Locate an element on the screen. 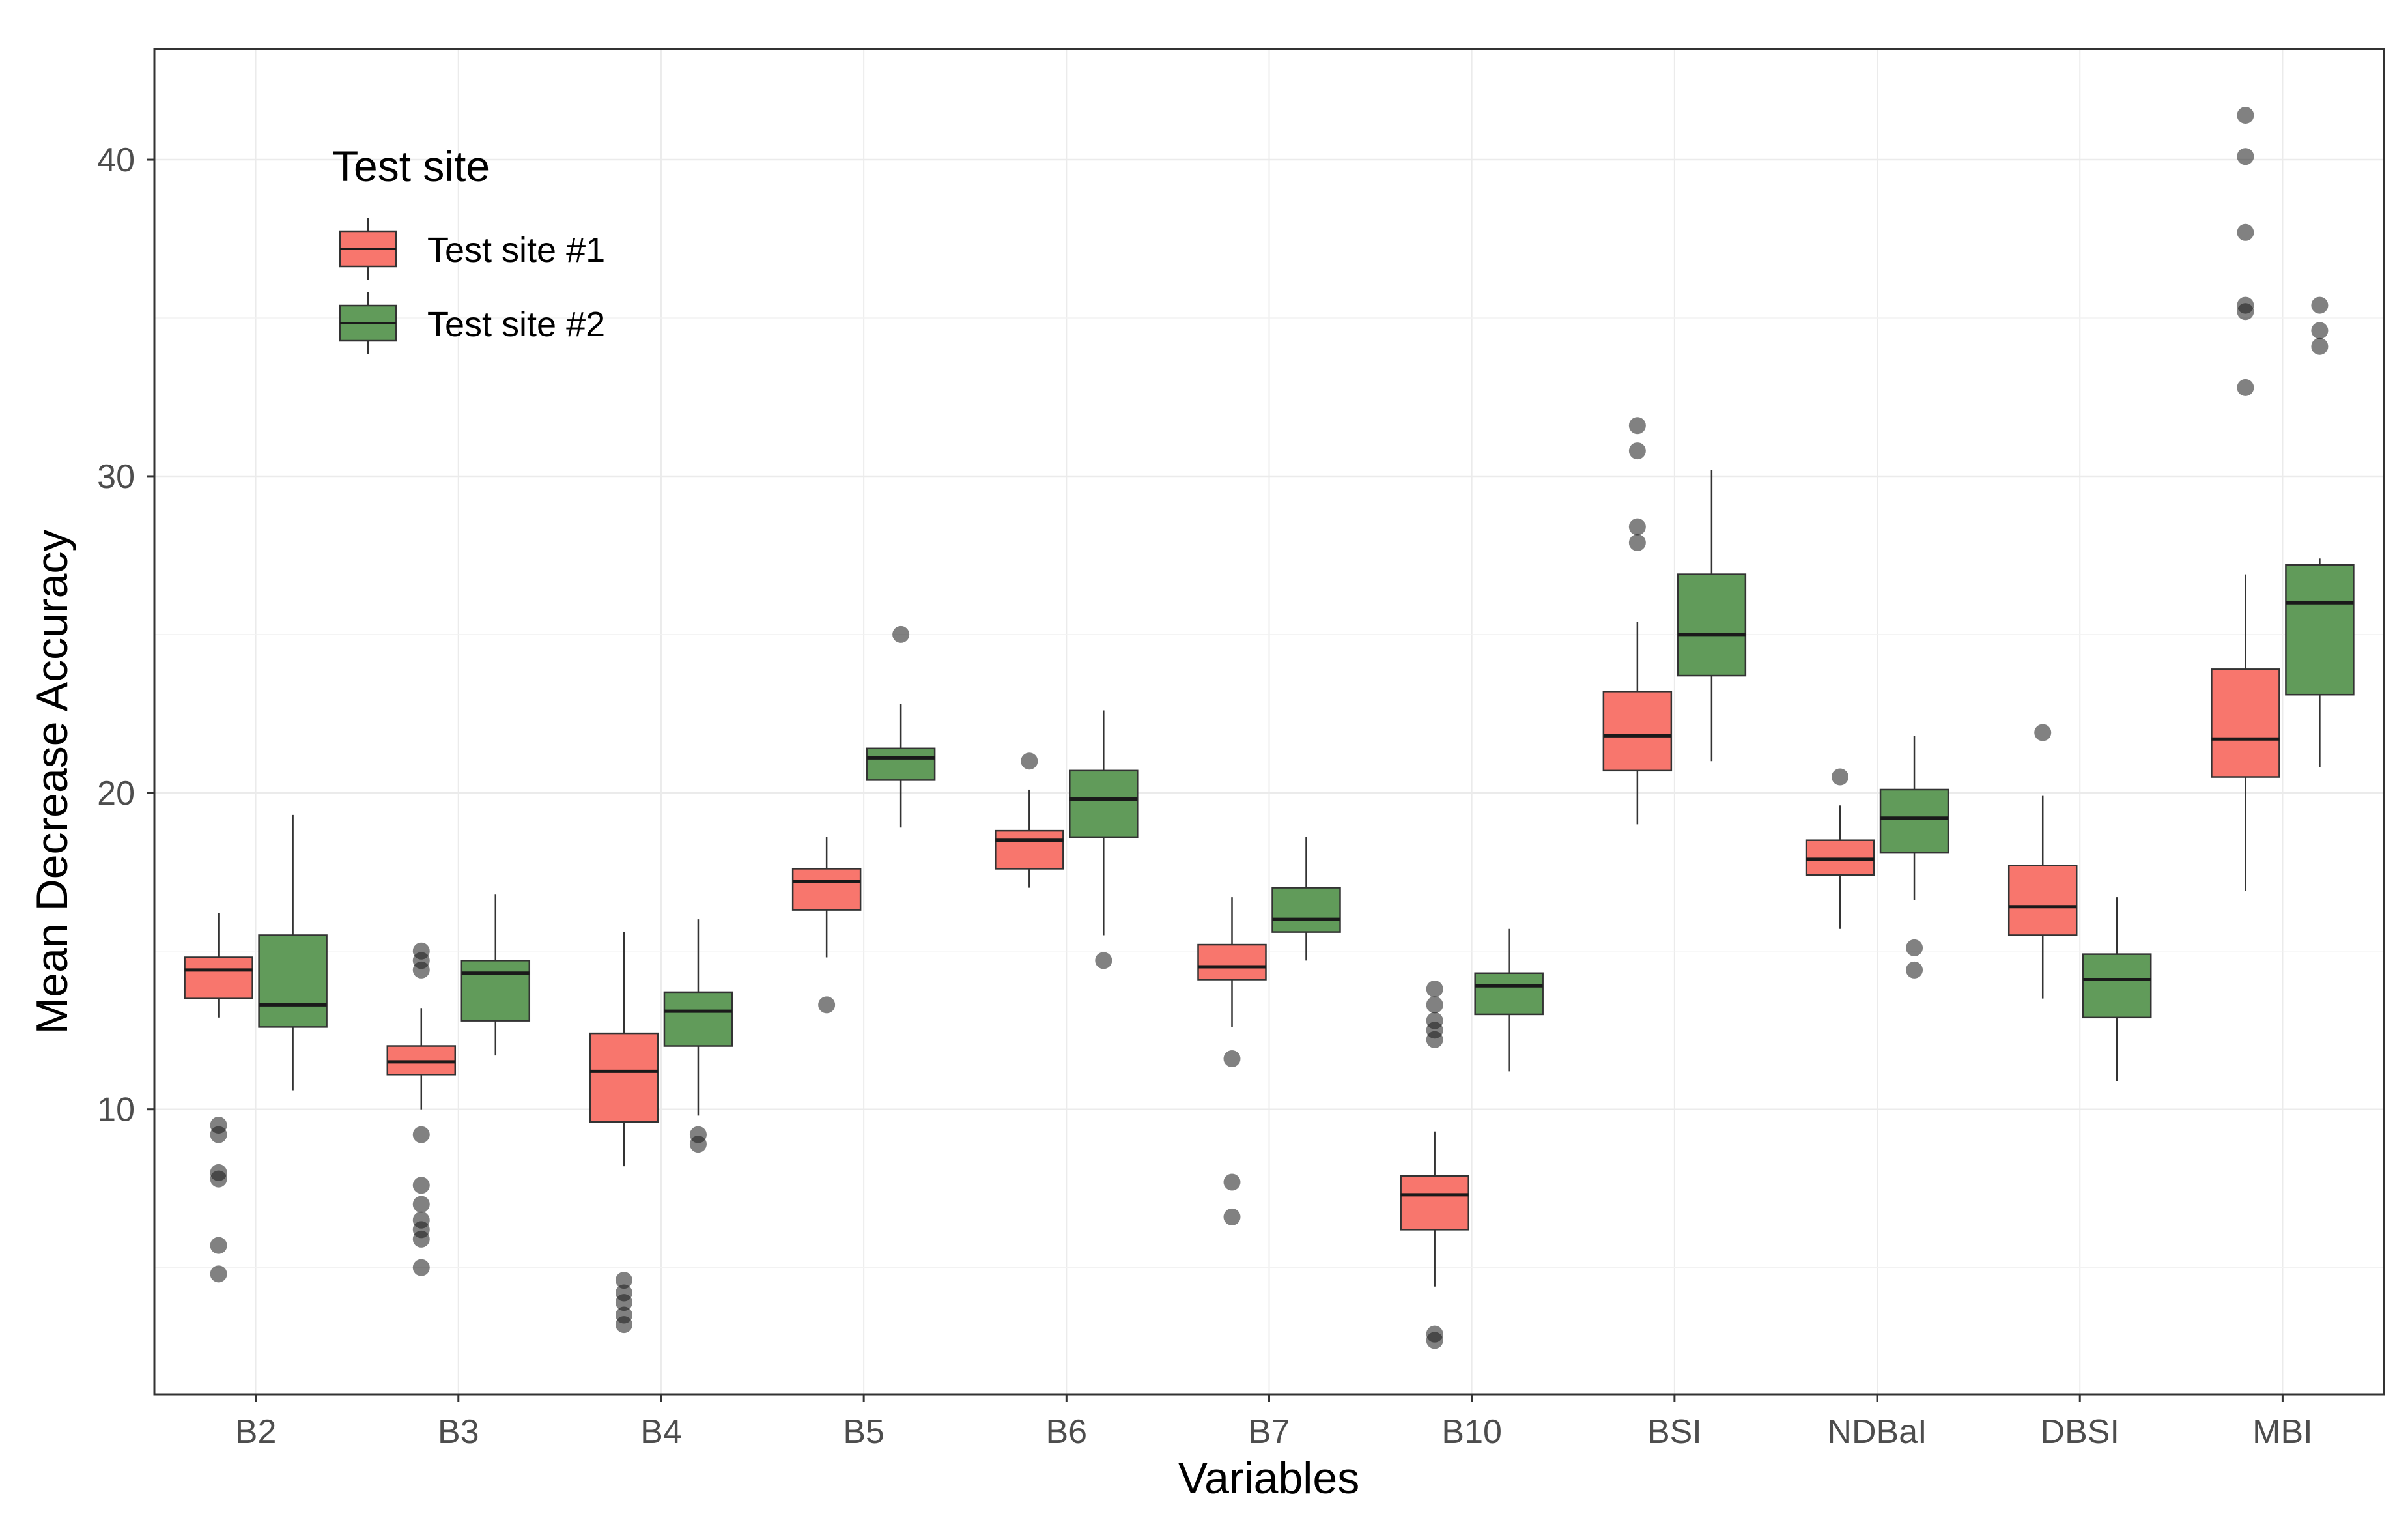 This screenshot has width=2408, height=1518. box-b7-site1 is located at coordinates (1232, 1061).